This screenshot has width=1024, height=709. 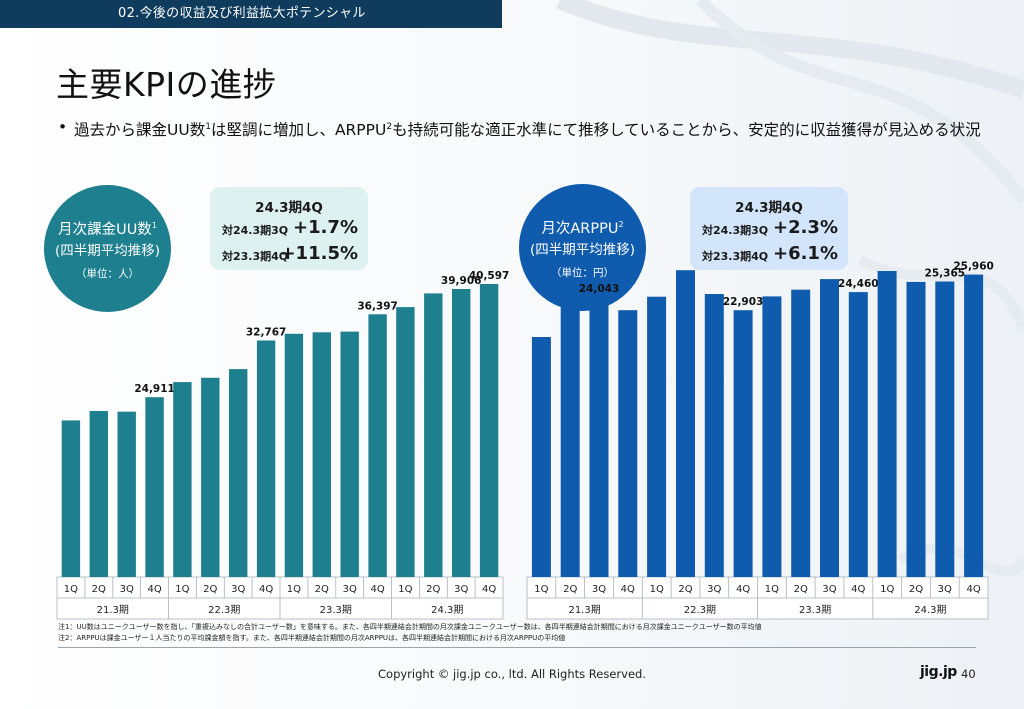 What do you see at coordinates (582, 228) in the screenshot?
I see `arppu-circle-title: 月次ARPPU2` at bounding box center [582, 228].